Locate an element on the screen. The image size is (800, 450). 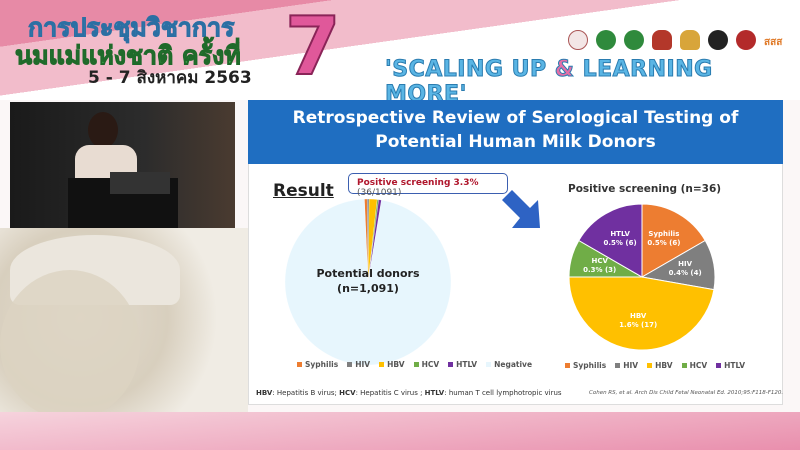
conference-date: 5 - 7 สิงหาคม 2563 is located at coordinates (170, 78).